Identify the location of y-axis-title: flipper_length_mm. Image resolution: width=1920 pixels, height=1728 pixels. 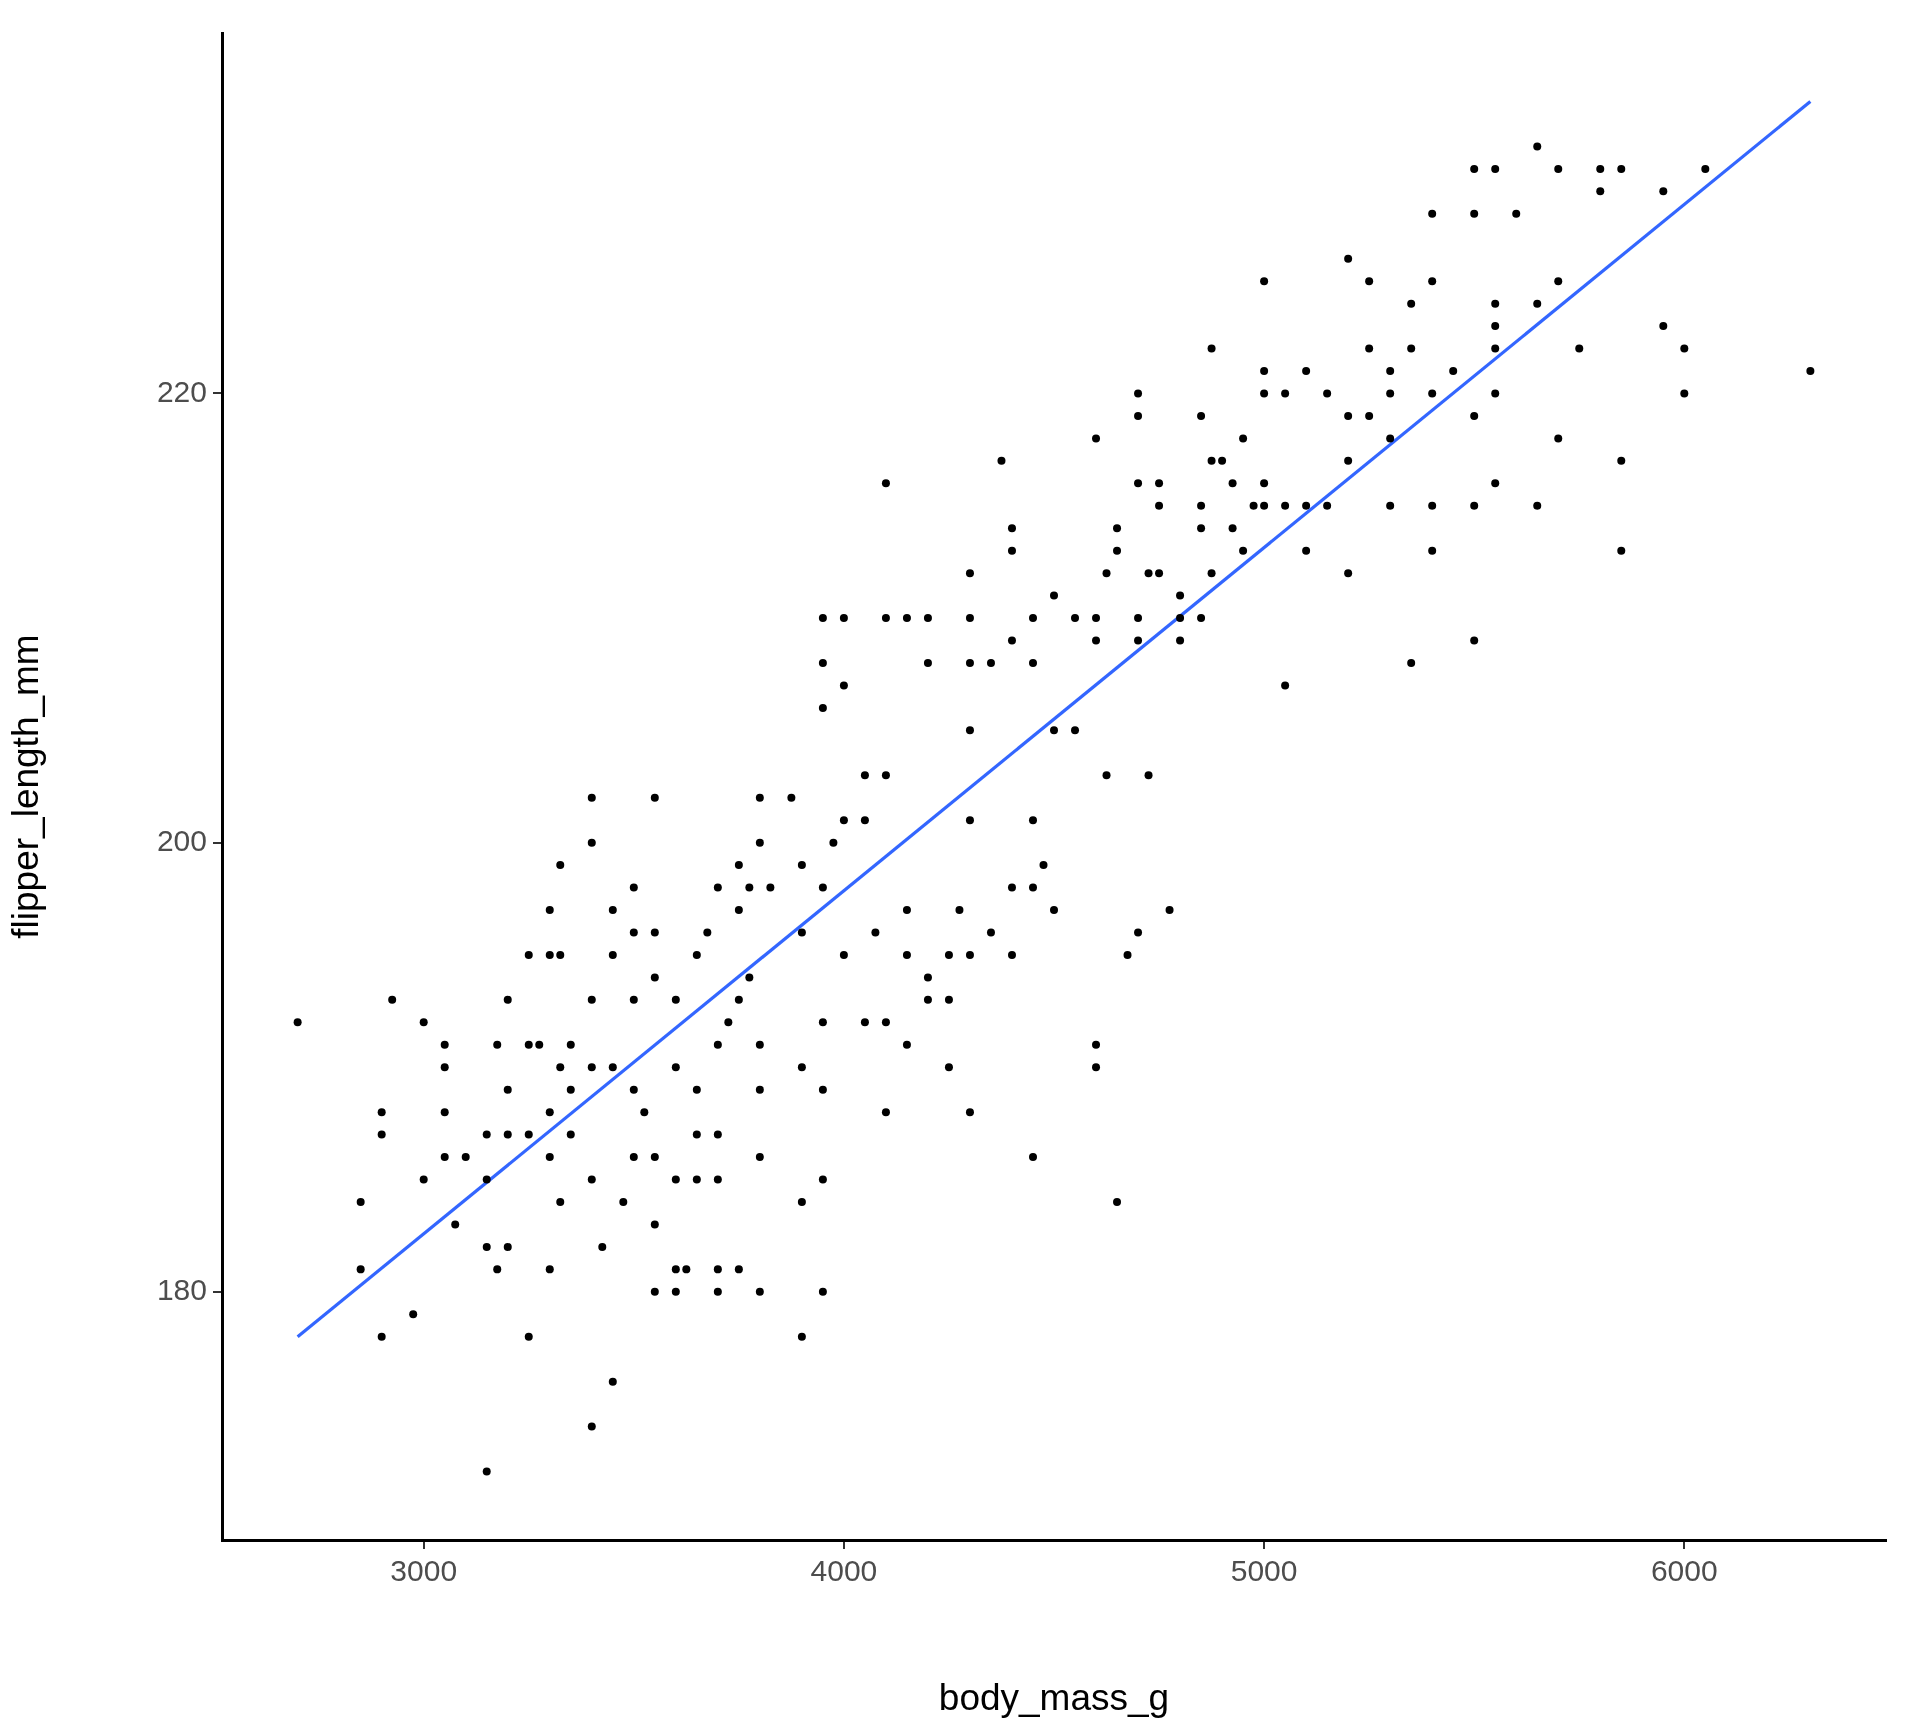
(26, 786).